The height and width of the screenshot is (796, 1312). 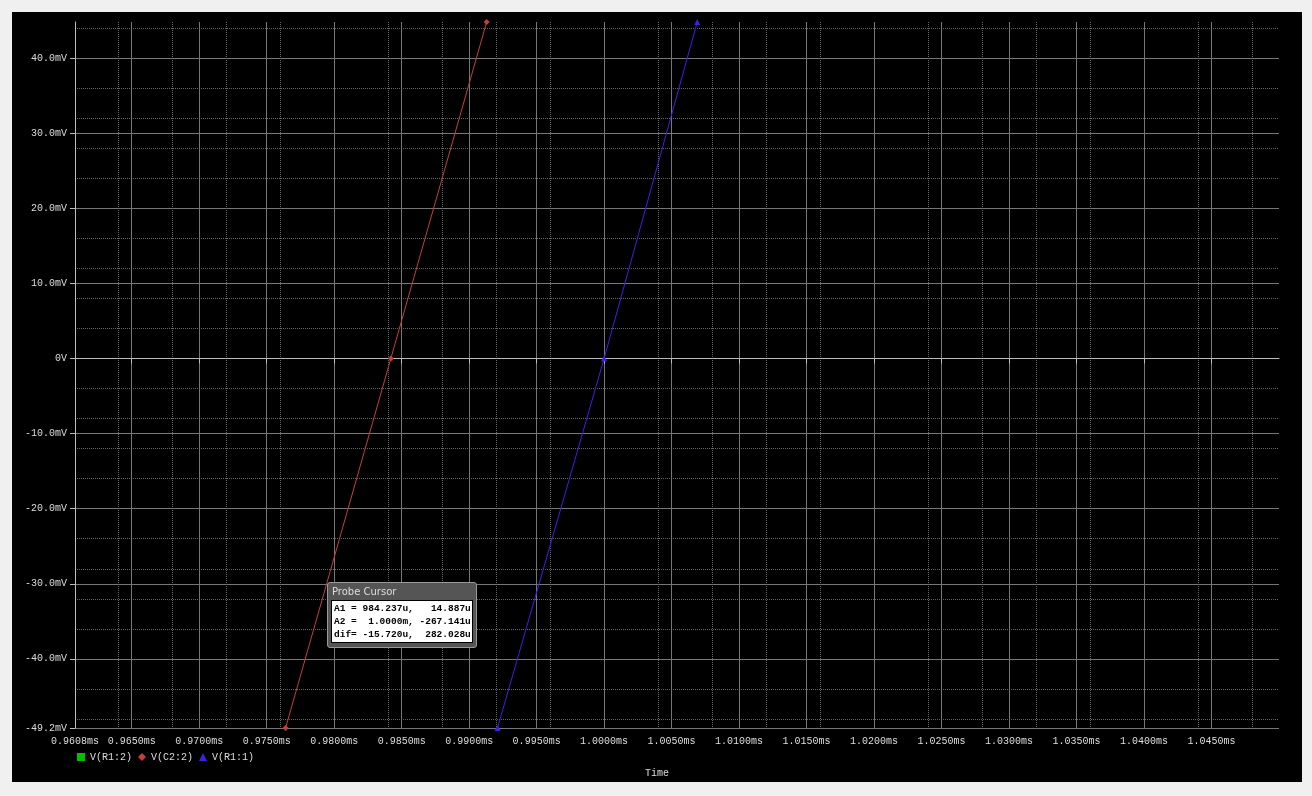 What do you see at coordinates (1211, 741) in the screenshot?
I see `x-tick-label: 1.0450ms` at bounding box center [1211, 741].